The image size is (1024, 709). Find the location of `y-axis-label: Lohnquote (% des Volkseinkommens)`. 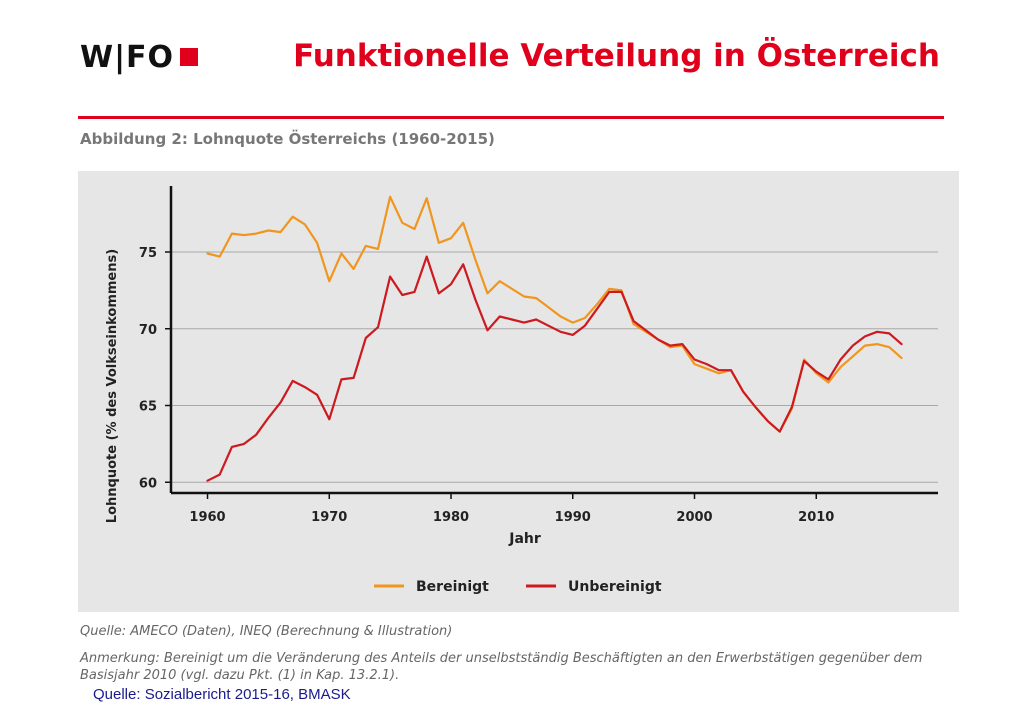

y-axis-label: Lohnquote (% des Volkseinkommens) is located at coordinates (112, 386).